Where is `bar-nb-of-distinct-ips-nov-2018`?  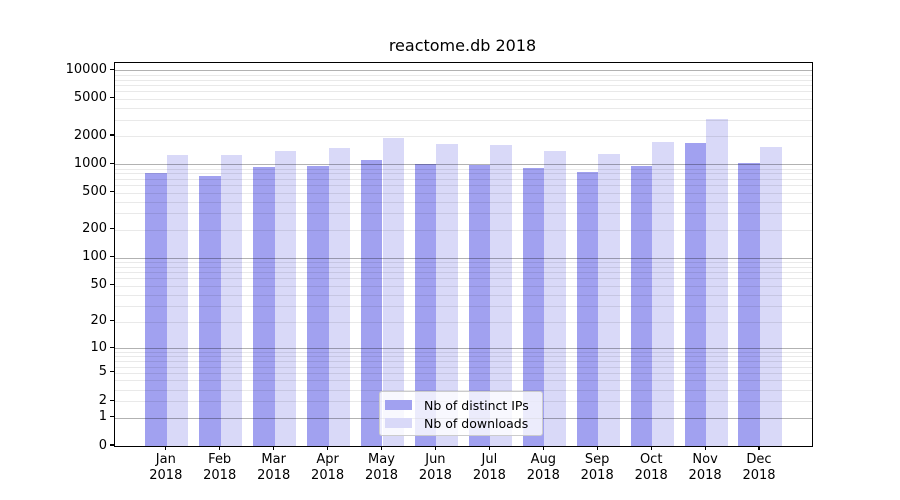
bar-nb-of-distinct-ips-nov-2018 is located at coordinates (695, 294).